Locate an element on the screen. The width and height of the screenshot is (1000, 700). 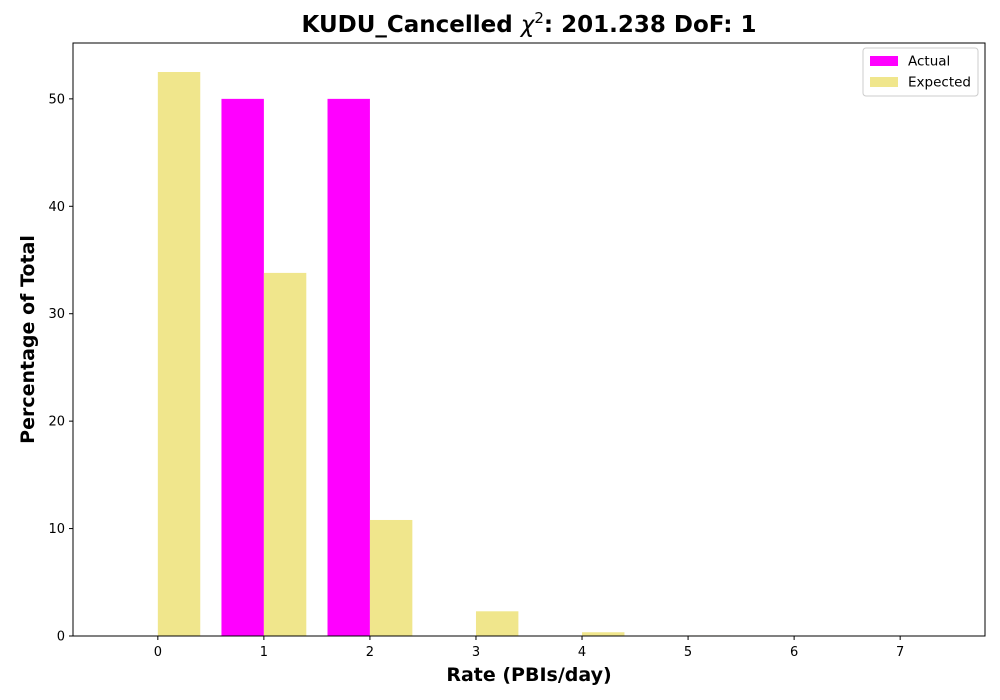
x-tick-label: 1 is located at coordinates (264, 652).